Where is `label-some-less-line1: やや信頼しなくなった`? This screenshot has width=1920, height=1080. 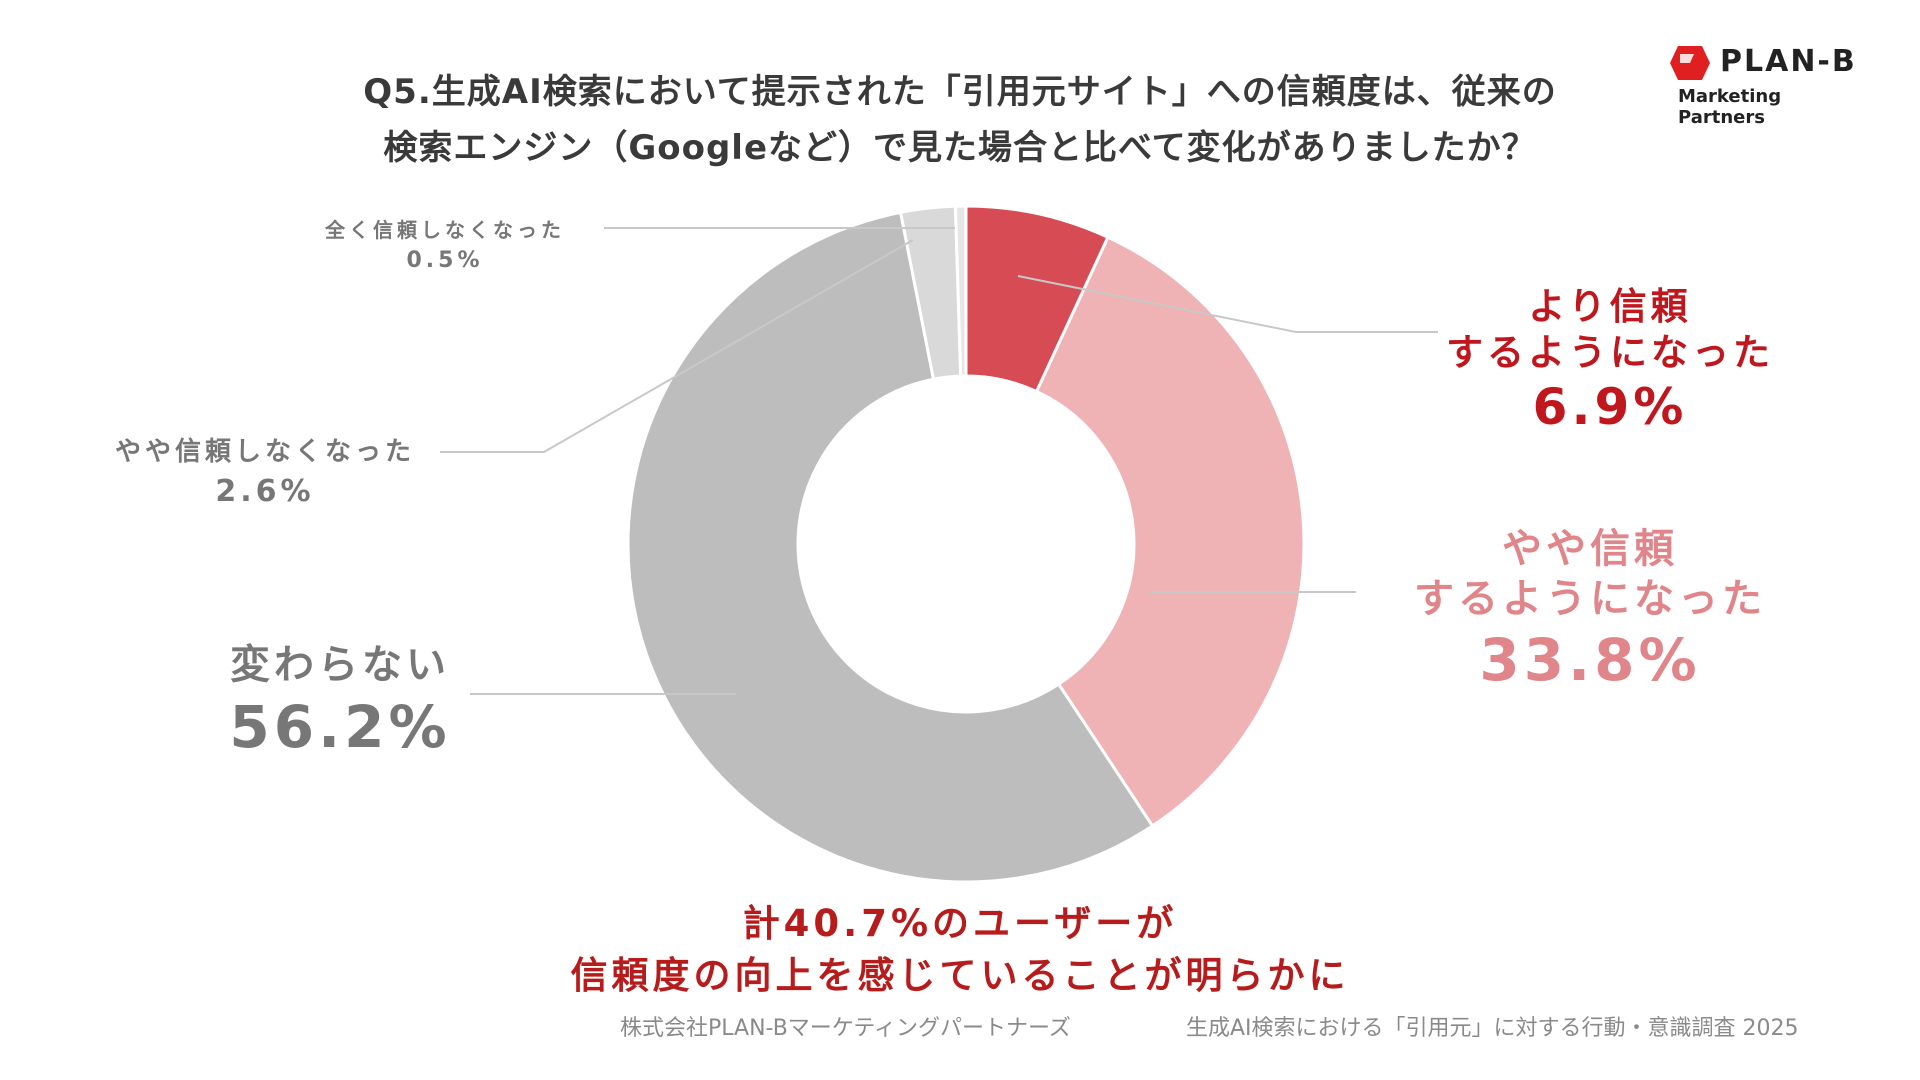
label-some-less-line1: やや信頼しなくなった is located at coordinates (264, 452).